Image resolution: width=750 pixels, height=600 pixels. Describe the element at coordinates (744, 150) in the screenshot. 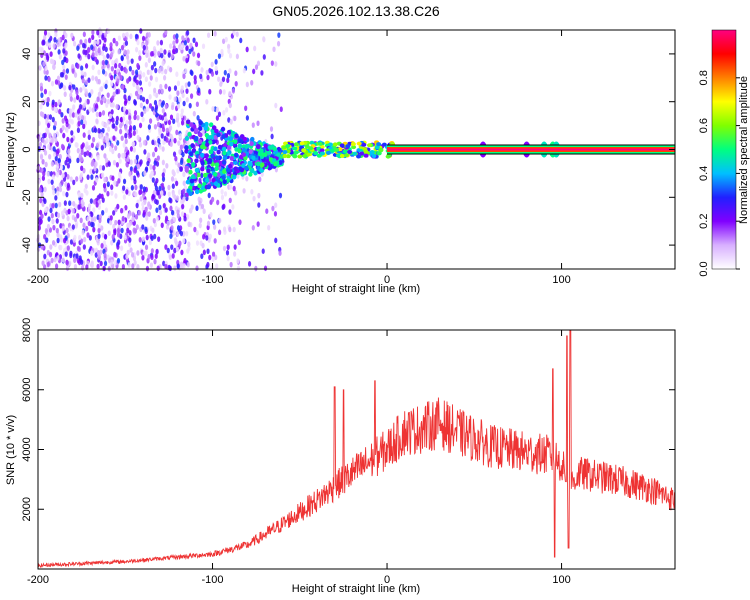

I see `colorbar-label: Normalized spectral amplitude` at that location.